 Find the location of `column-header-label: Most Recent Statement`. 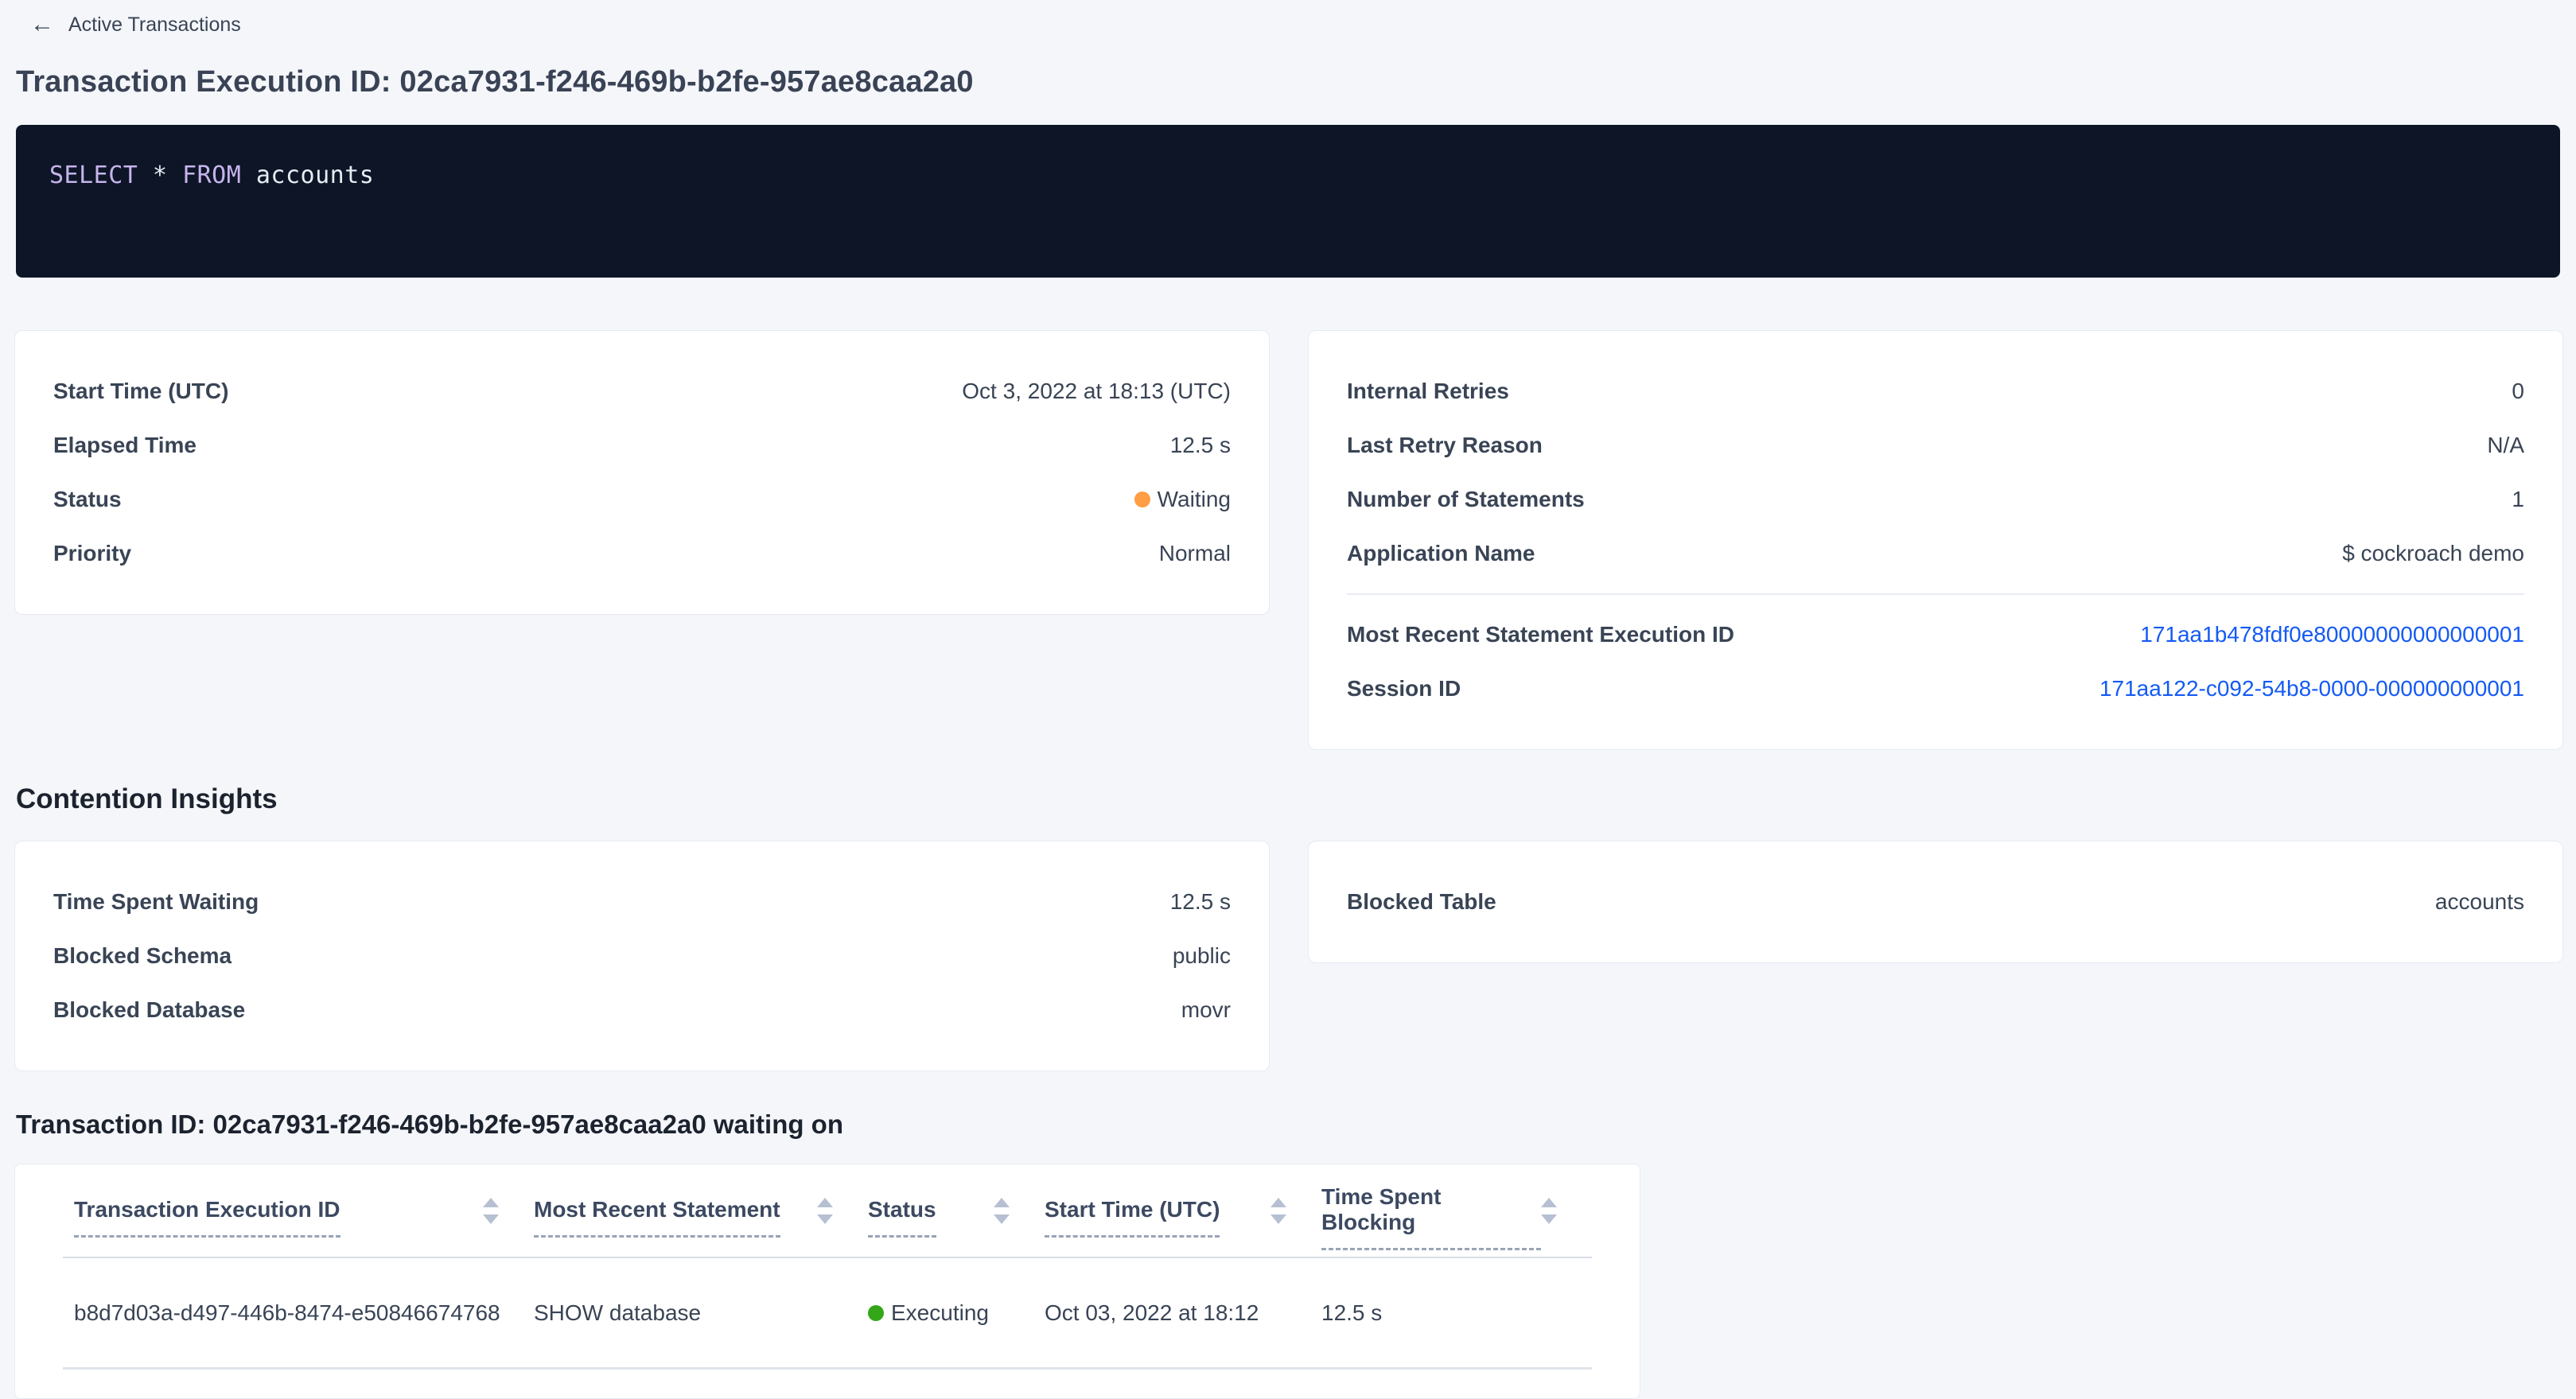

column-header-label: Most Recent Statement is located at coordinates (657, 1211).